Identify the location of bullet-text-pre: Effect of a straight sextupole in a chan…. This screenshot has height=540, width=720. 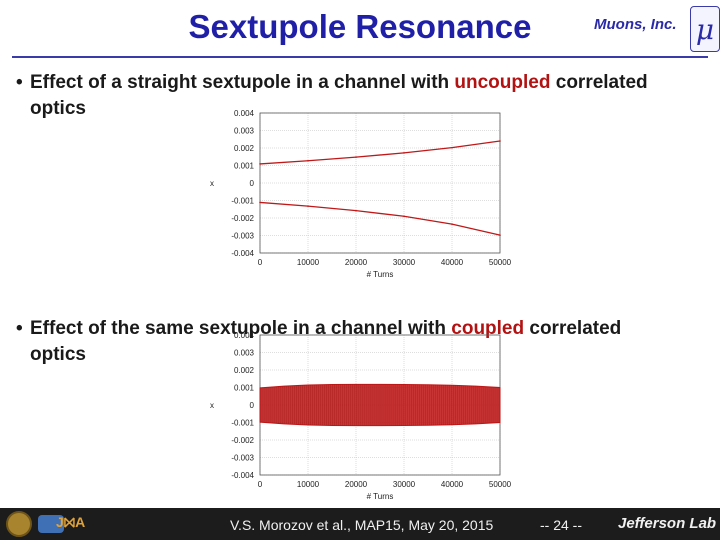
(242, 82).